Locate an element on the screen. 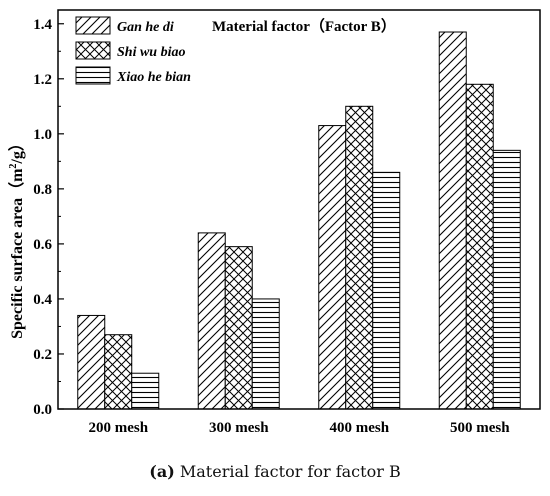  legend-label-shi-wu-biao: Shi wu biao is located at coordinates (151, 52).